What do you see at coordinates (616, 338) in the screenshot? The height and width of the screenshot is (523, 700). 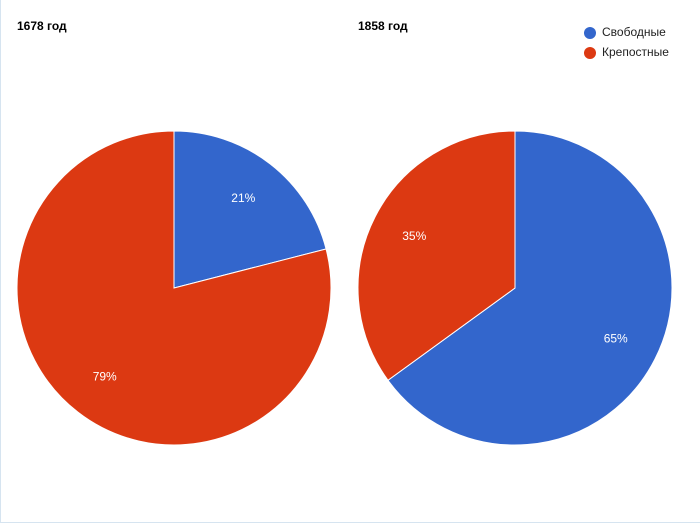 I see `slice-label: 65%` at bounding box center [616, 338].